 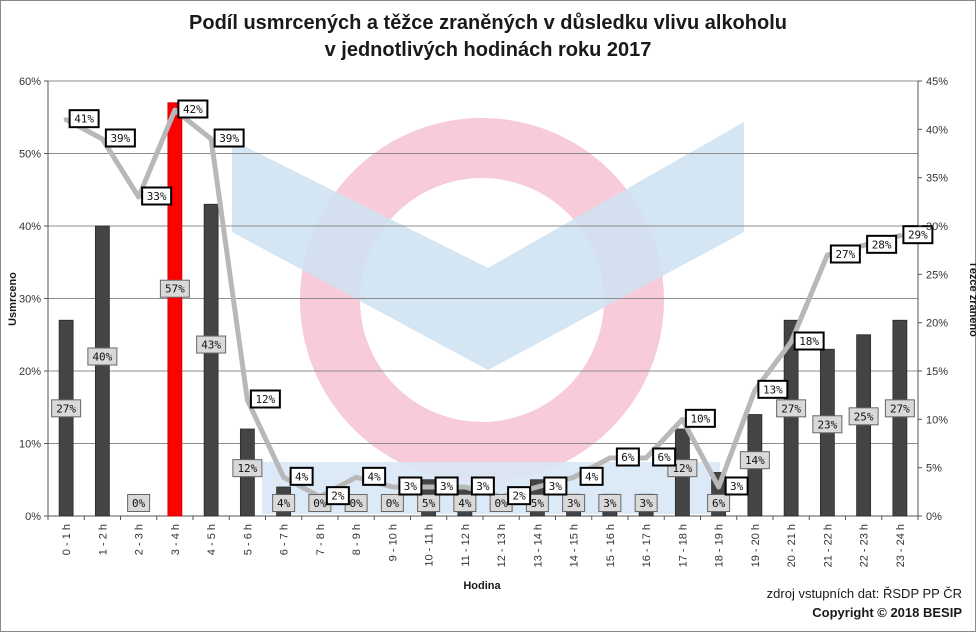 I want to click on line-label-text: 27%, so click(x=845, y=254).